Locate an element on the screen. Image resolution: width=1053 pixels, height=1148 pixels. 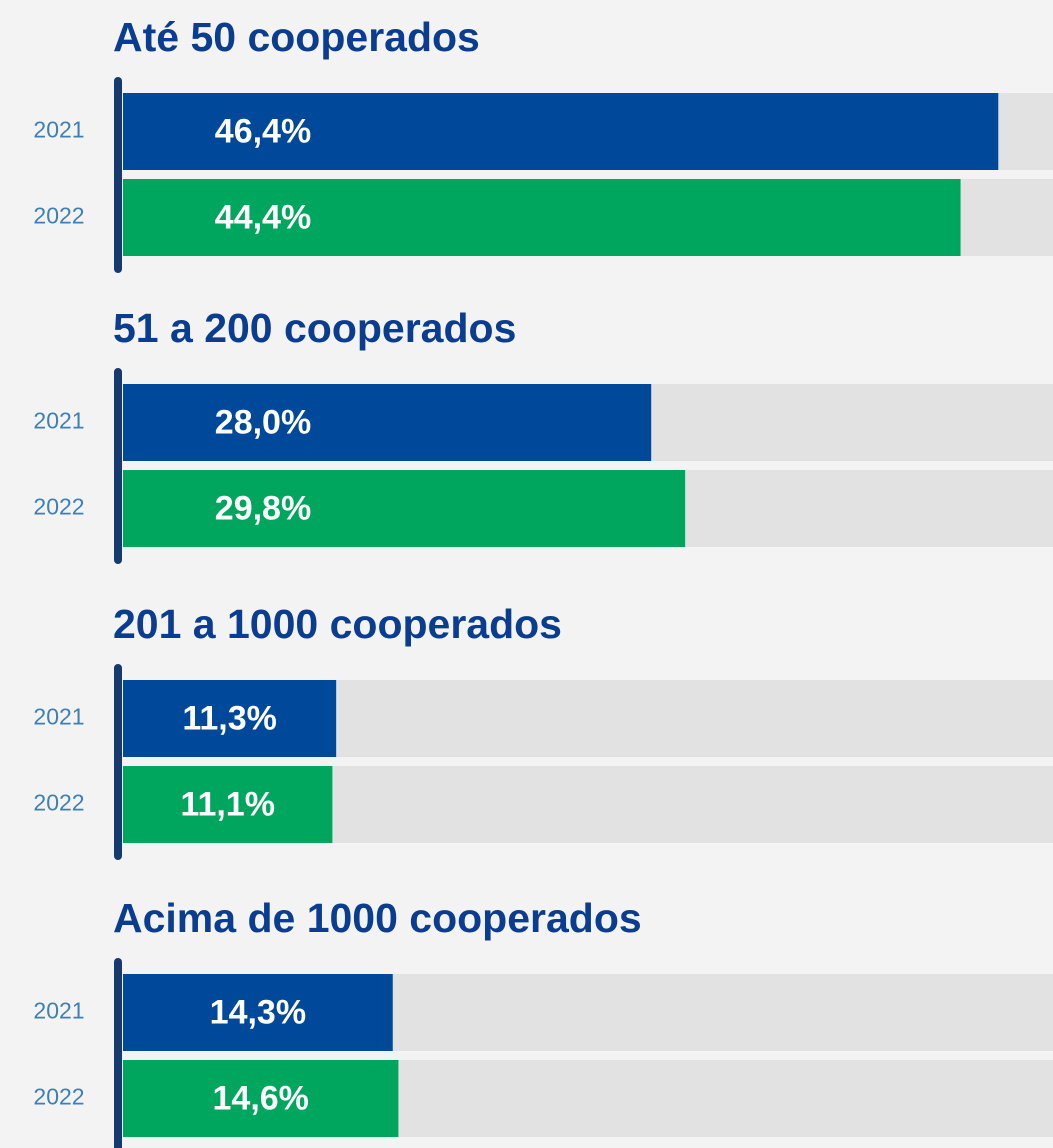
value-label: 11,1% is located at coordinates (227, 804).